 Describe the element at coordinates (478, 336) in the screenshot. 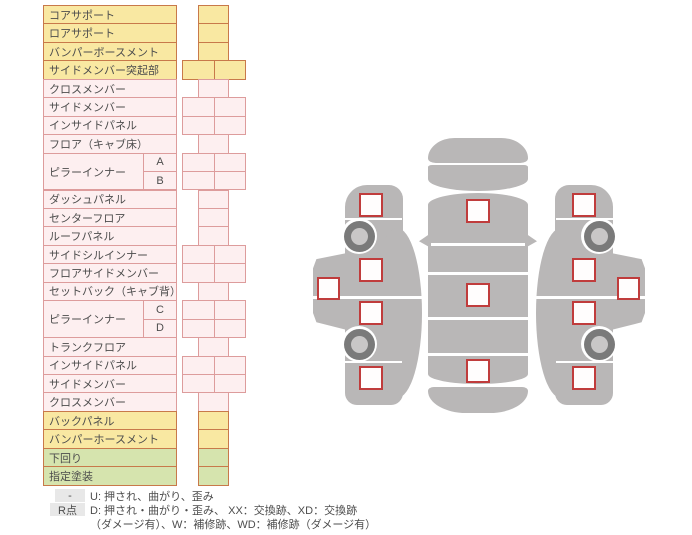

I see `top-view-rear-window` at that location.